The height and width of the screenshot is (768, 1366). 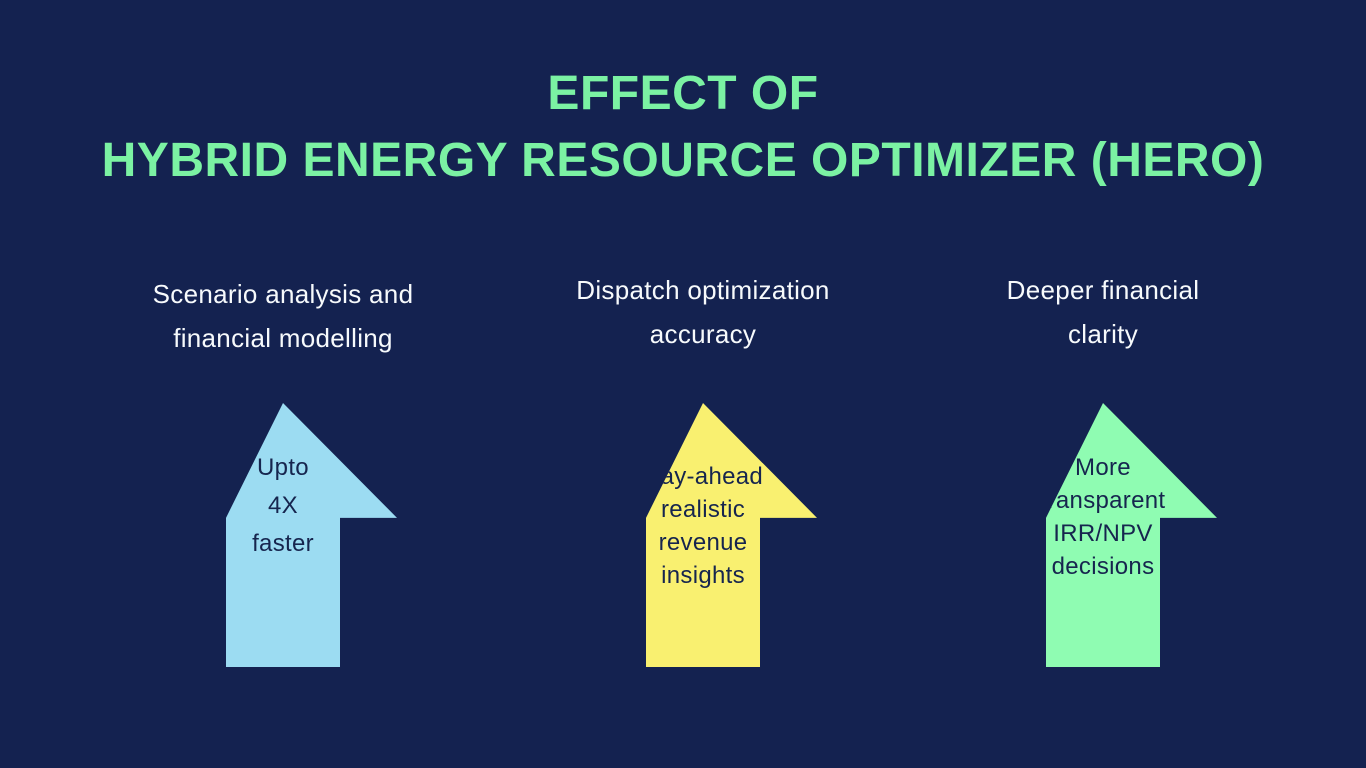 I want to click on column-heading-line: Scenario analysis and, so click(x=283, y=294).